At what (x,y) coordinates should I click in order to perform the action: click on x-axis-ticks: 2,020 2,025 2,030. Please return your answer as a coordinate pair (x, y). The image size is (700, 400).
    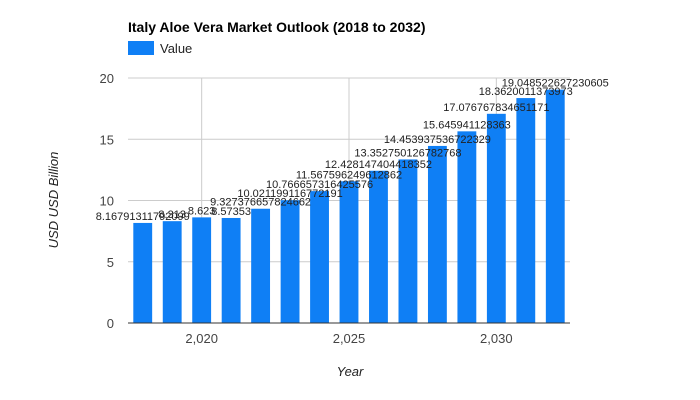
    Looking at the image, I should click on (348, 338).